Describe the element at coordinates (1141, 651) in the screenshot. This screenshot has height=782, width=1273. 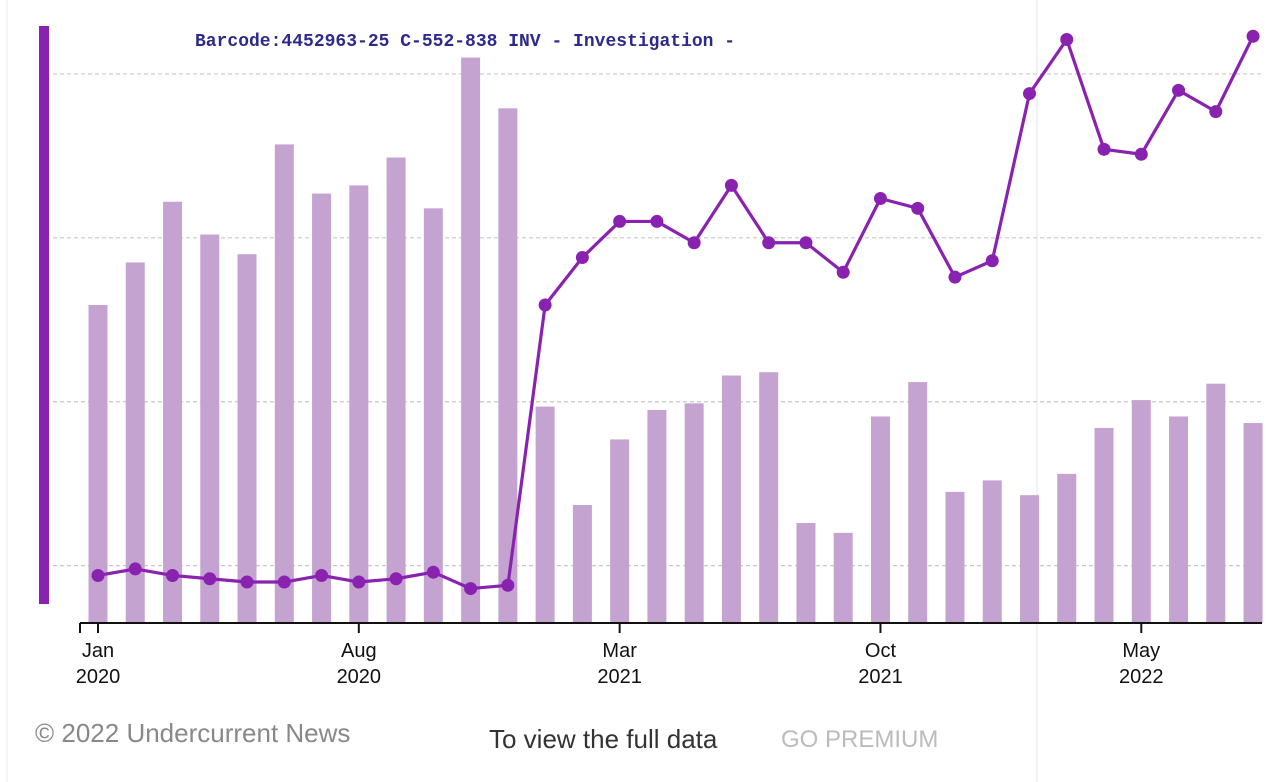
I see `x-tick-label-line: May` at that location.